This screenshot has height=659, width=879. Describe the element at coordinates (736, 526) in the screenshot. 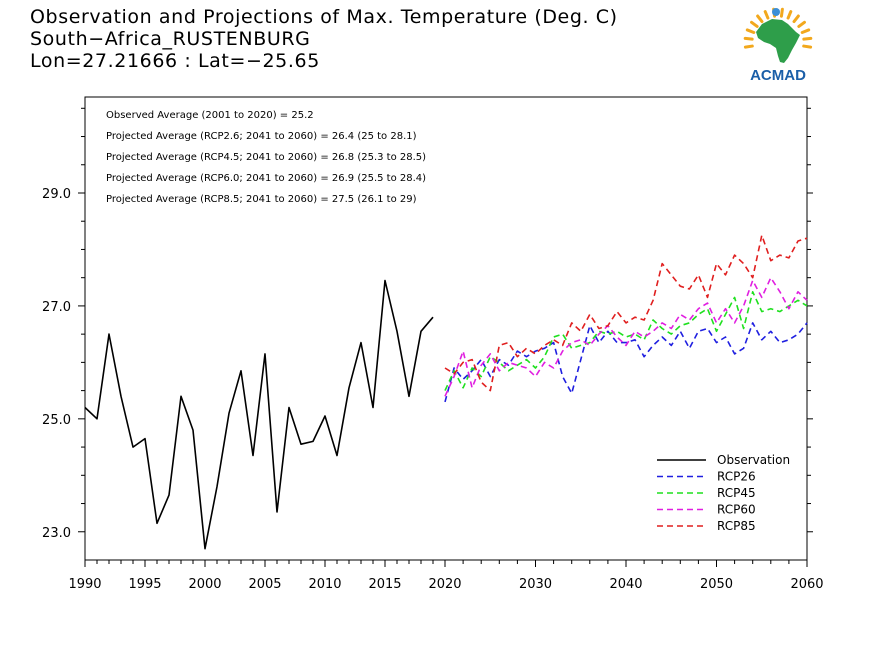

I see `legend-label: RCP85` at that location.